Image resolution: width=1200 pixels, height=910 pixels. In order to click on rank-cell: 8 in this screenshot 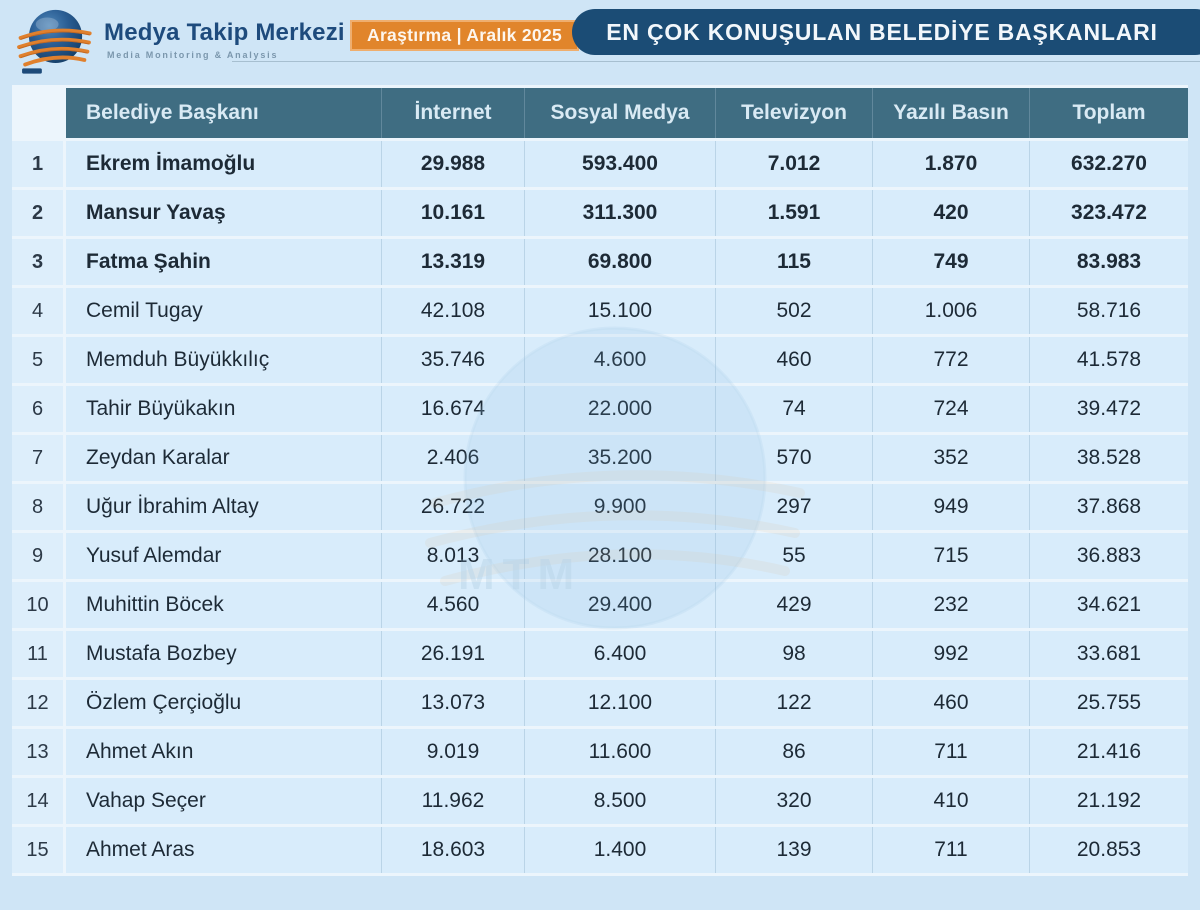, I will do `click(39, 507)`.